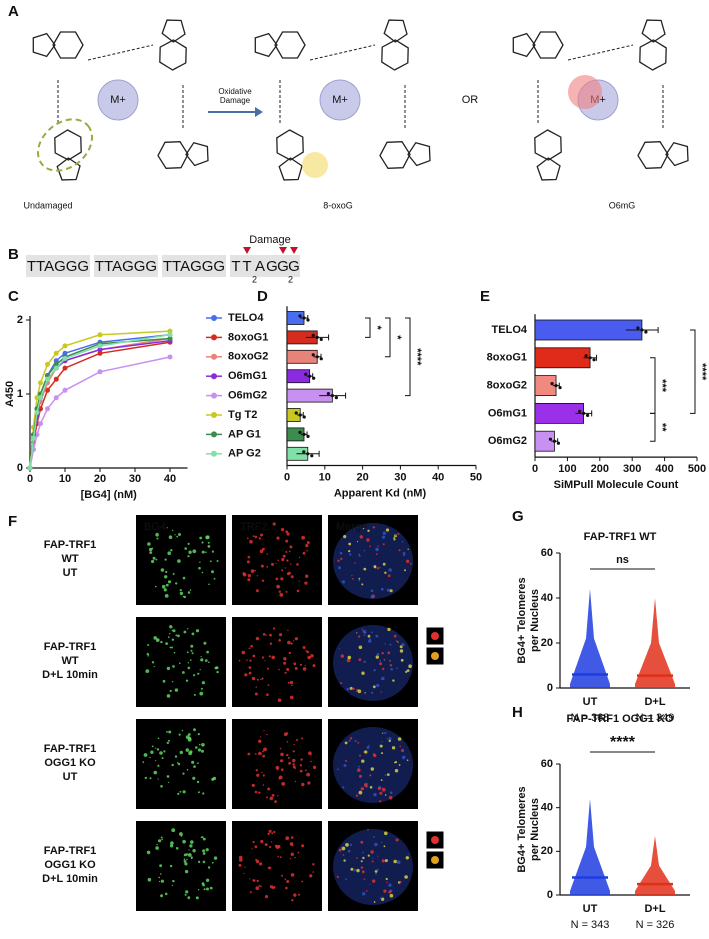 The width and height of the screenshot is (709, 939). Describe the element at coordinates (435, 636) in the screenshot. I see `inset-focus` at that location.